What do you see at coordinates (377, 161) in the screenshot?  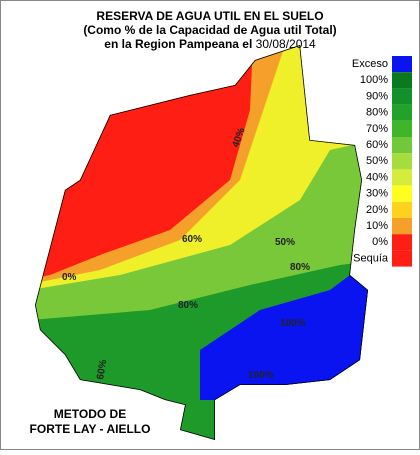 I see `legend-label: 50%` at bounding box center [377, 161].